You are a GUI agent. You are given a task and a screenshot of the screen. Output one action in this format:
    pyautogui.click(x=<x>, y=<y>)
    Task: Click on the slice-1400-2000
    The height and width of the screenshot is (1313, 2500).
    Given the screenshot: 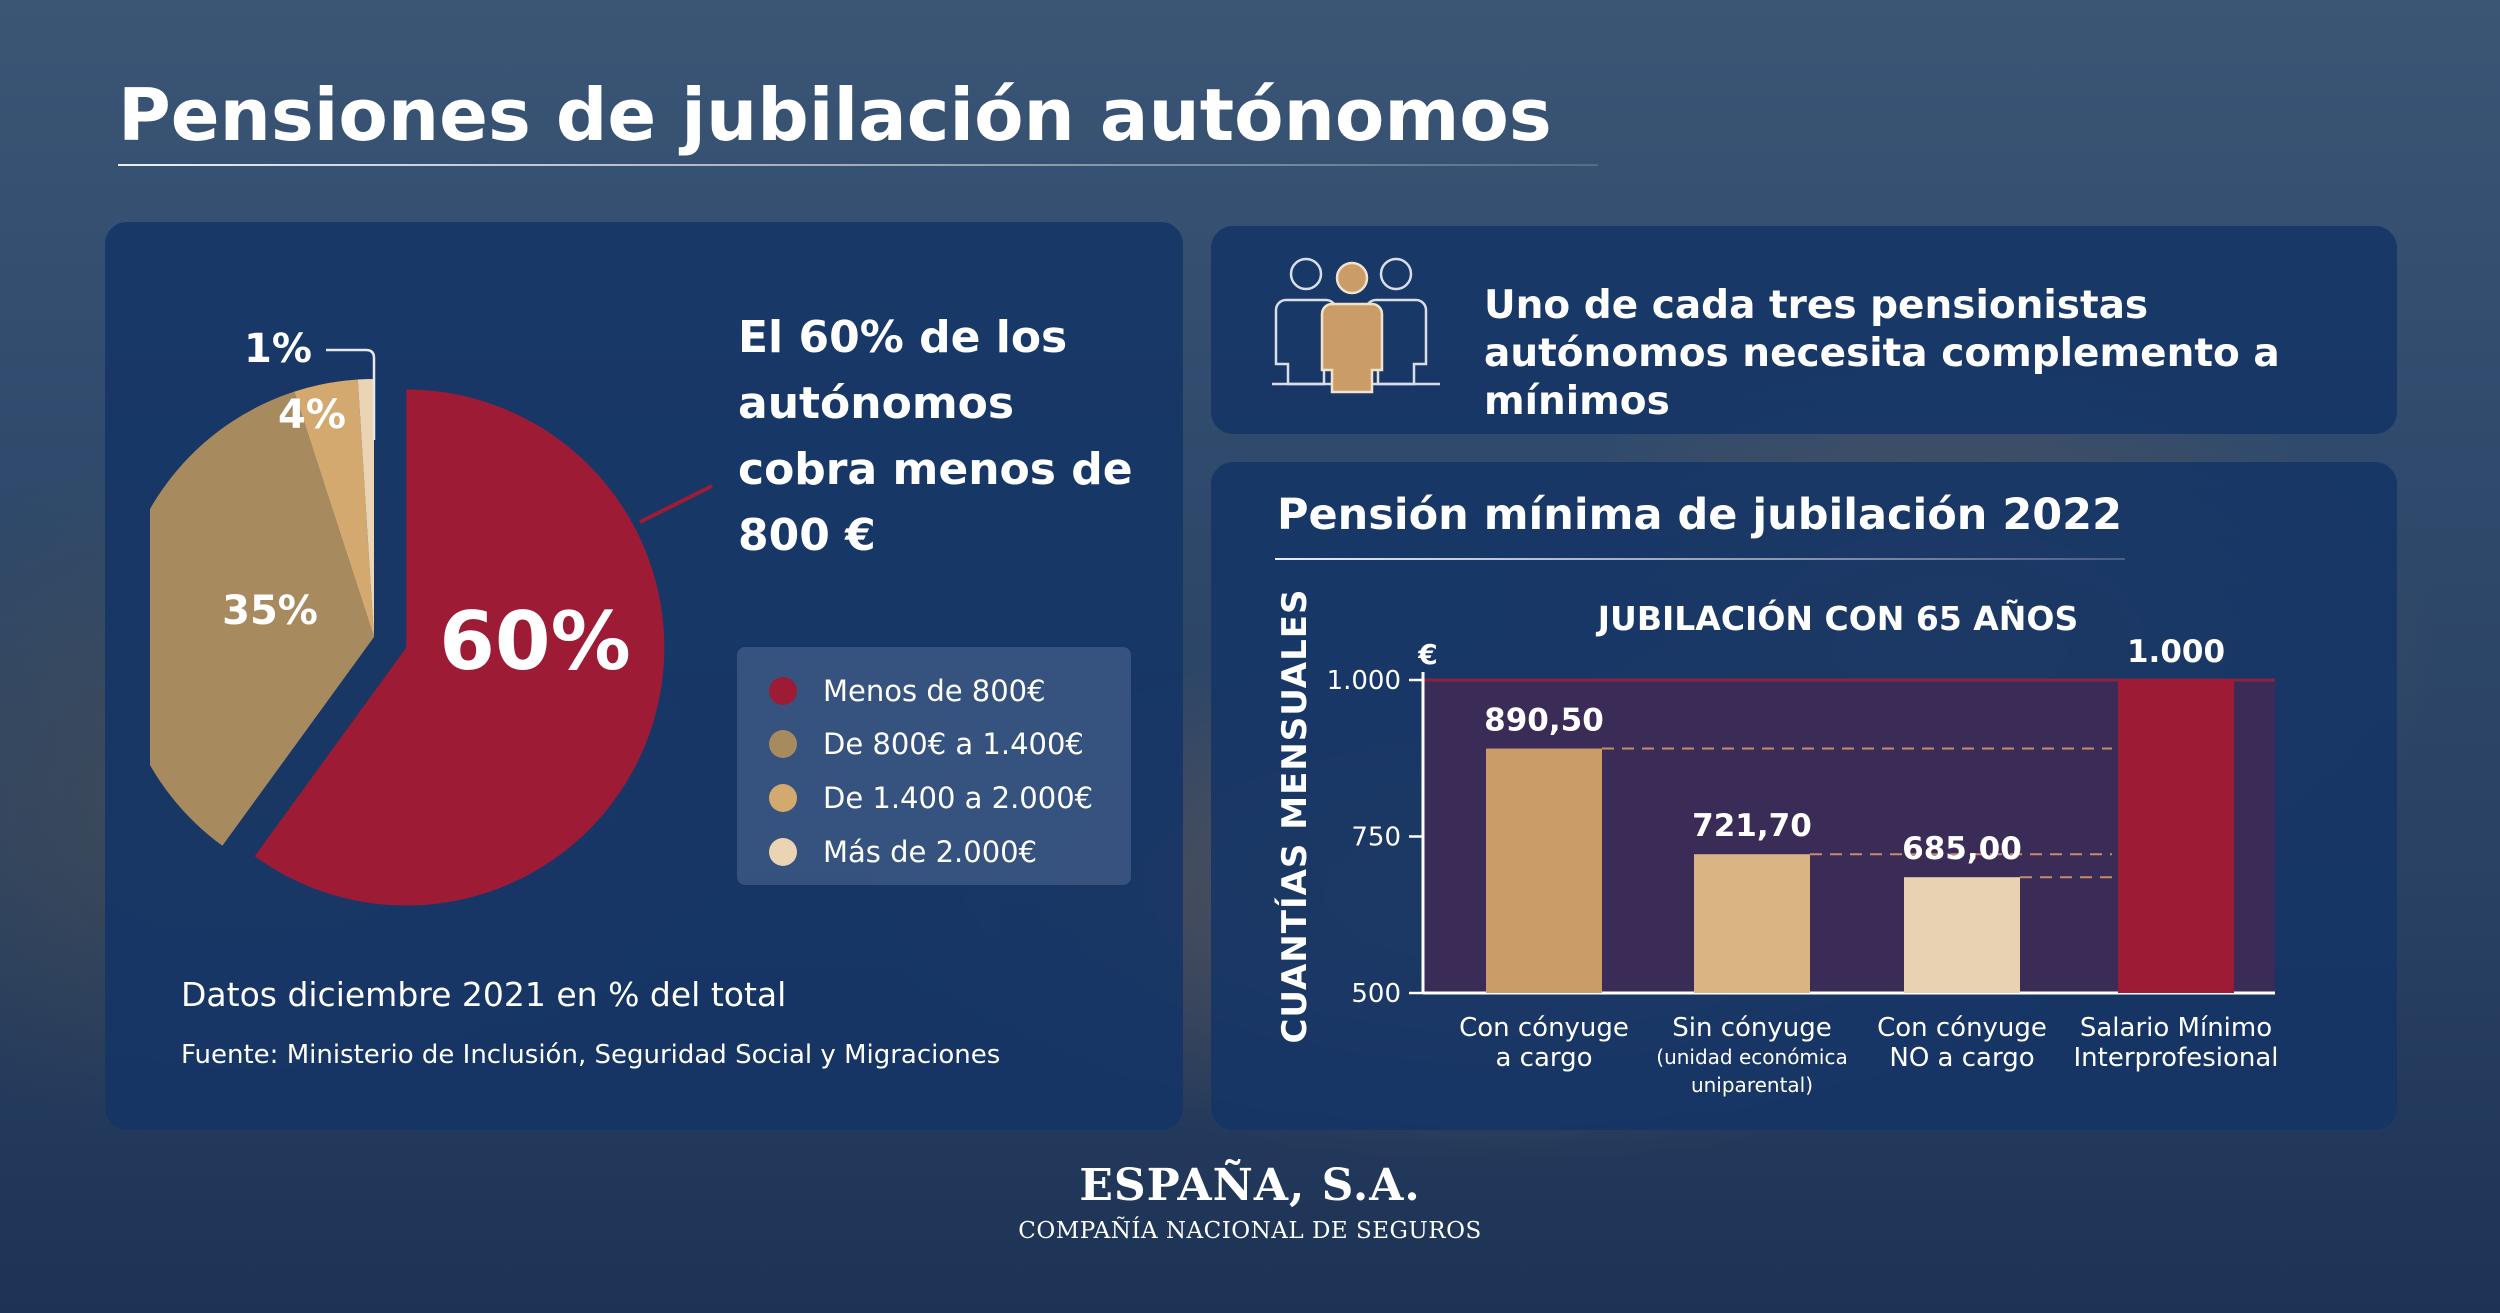 What is the action you would take?
    pyautogui.click(x=334, y=508)
    